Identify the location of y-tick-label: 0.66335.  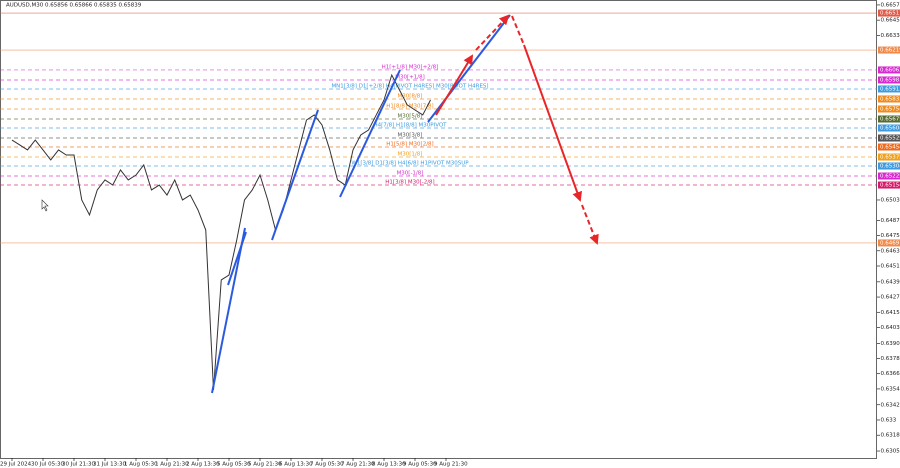
(890, 36).